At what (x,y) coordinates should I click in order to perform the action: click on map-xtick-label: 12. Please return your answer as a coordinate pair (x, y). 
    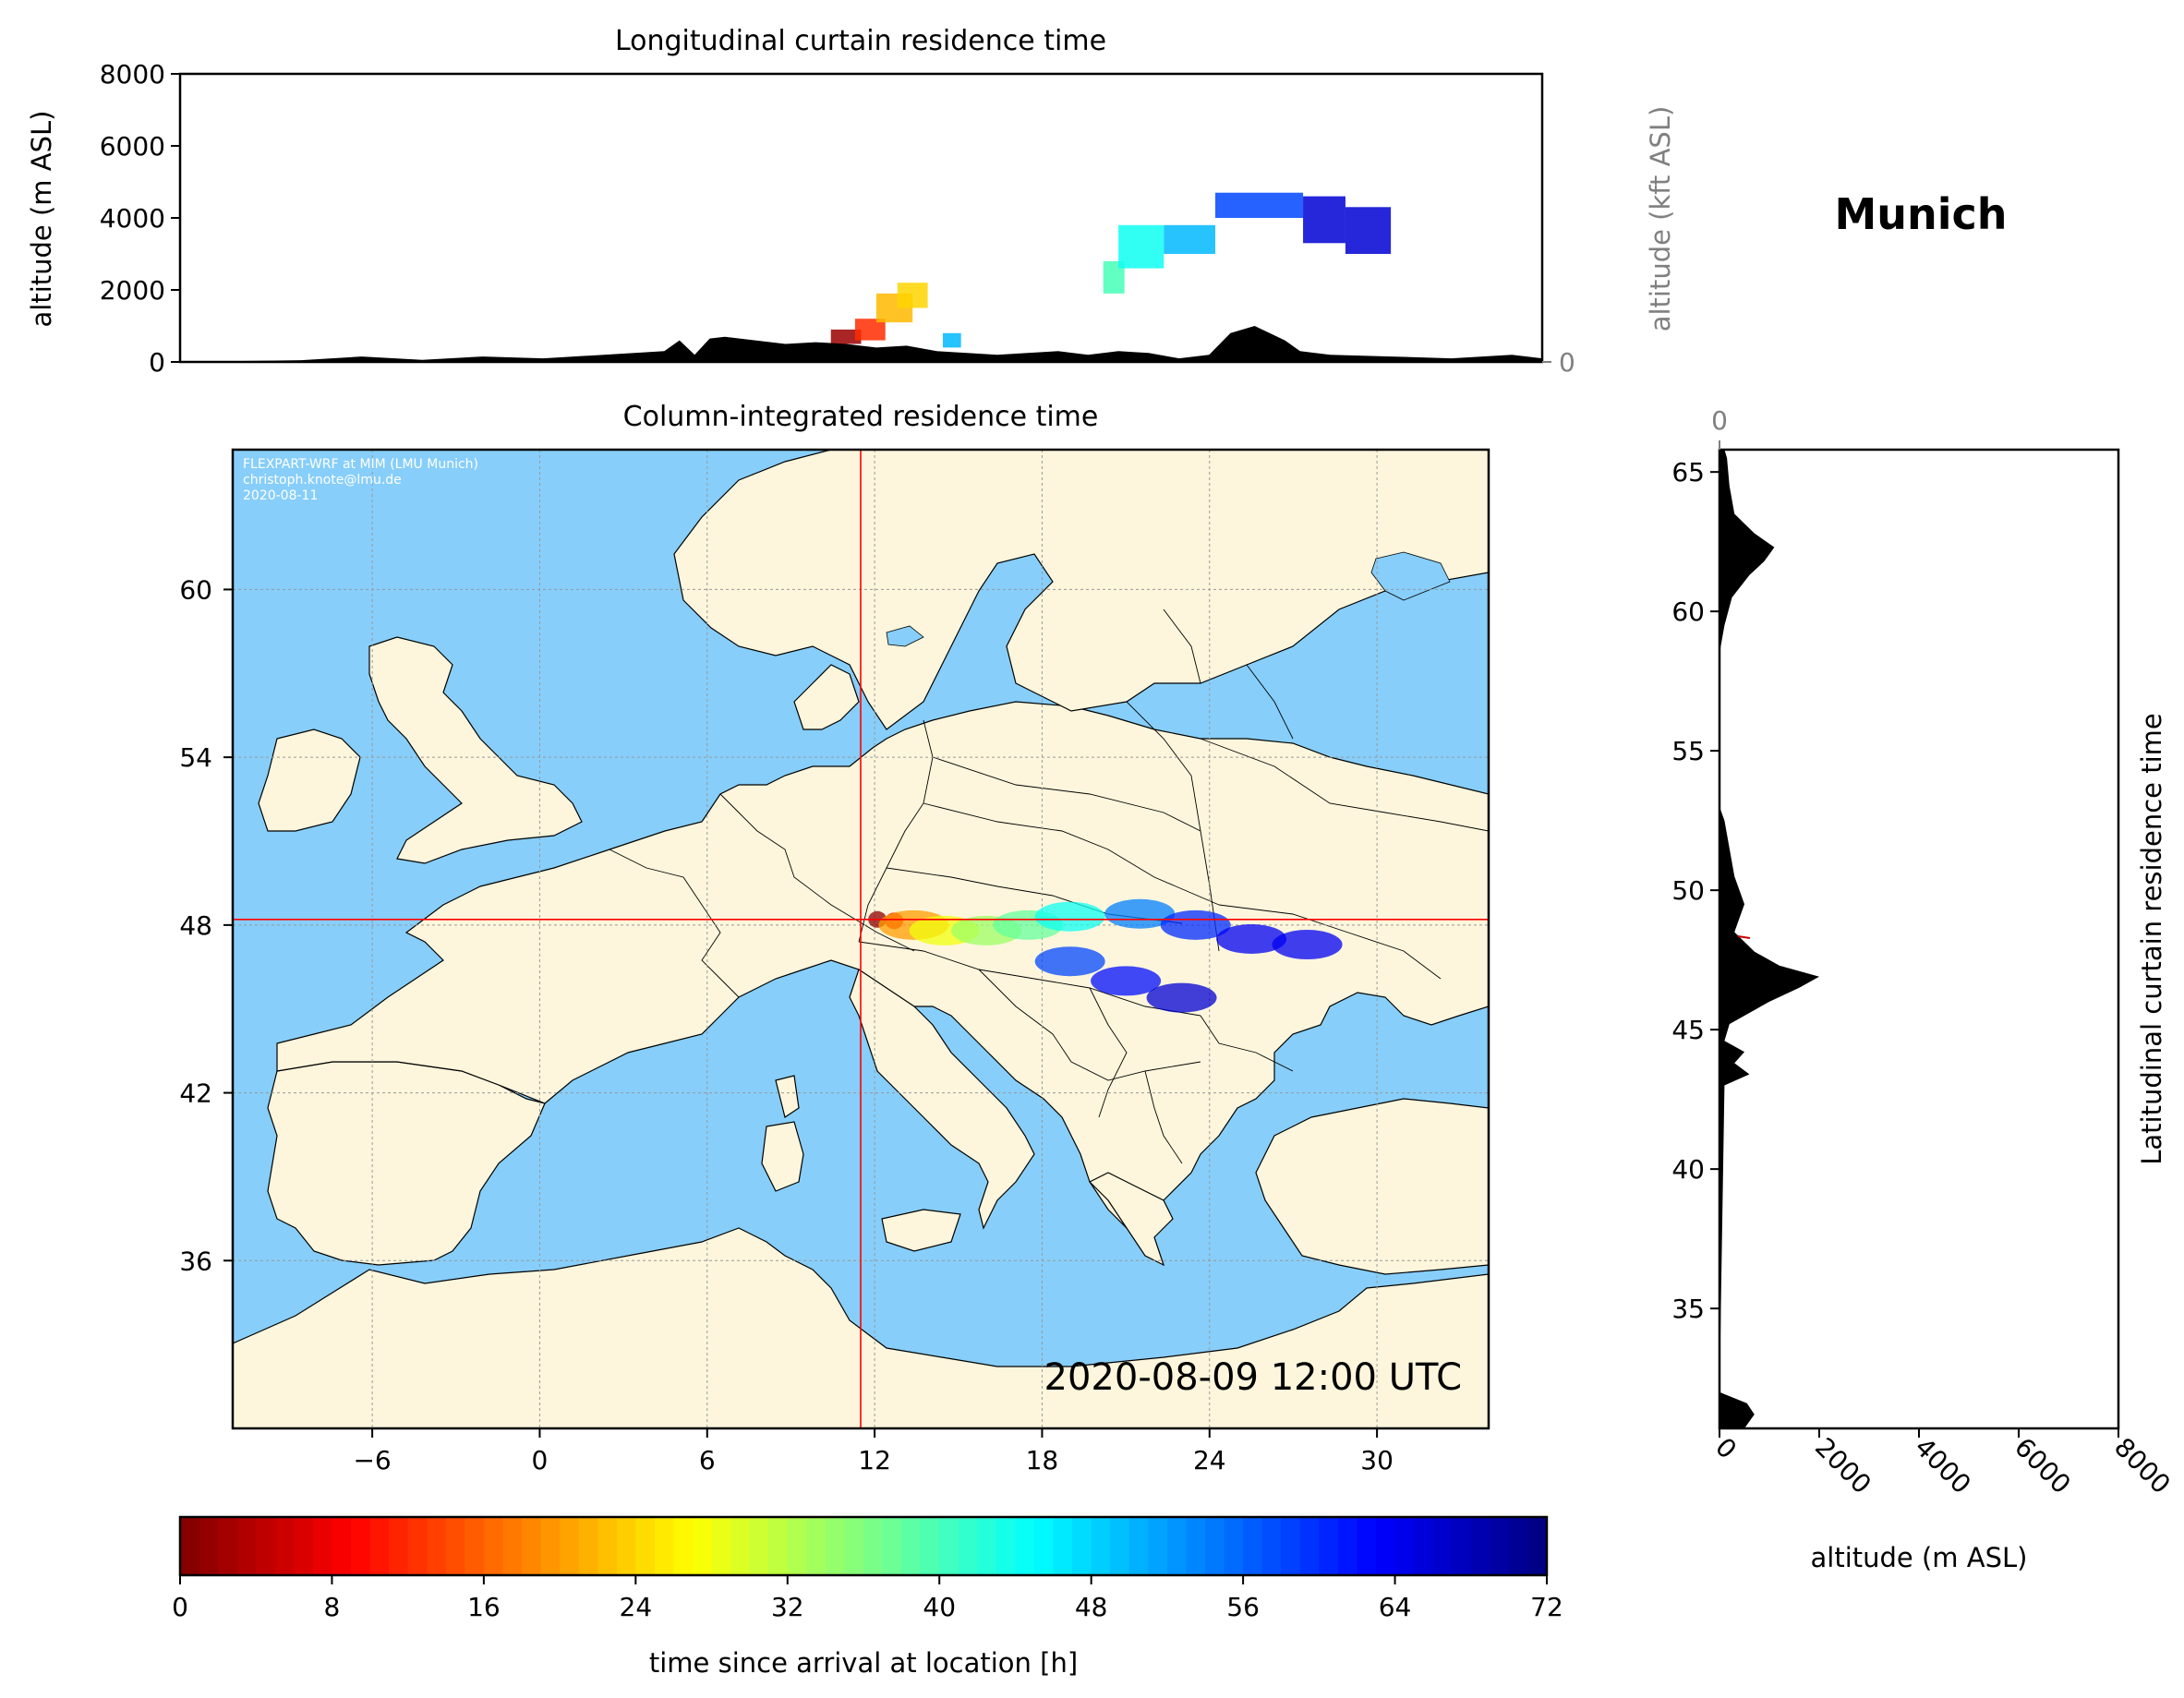
    Looking at the image, I should click on (874, 1460).